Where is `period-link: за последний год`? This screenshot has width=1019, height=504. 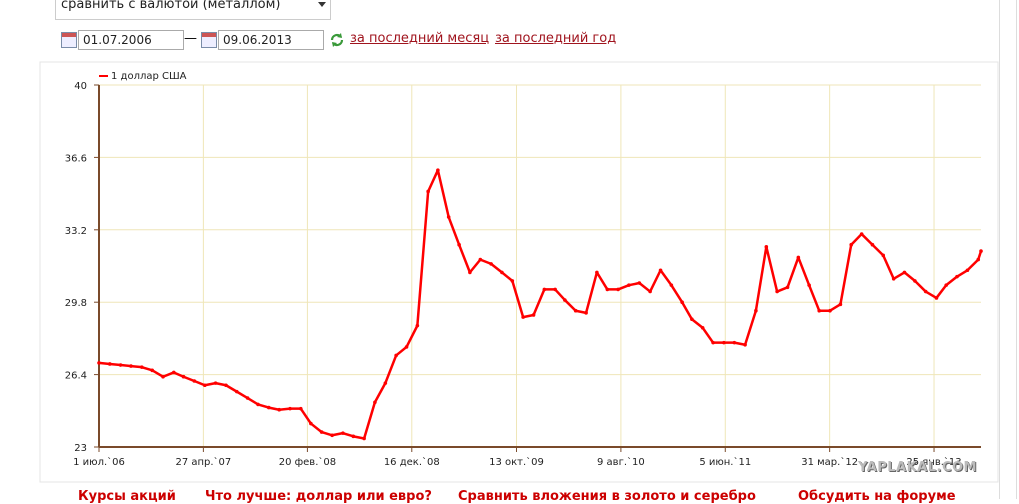
period-link: за последний год is located at coordinates (556, 38).